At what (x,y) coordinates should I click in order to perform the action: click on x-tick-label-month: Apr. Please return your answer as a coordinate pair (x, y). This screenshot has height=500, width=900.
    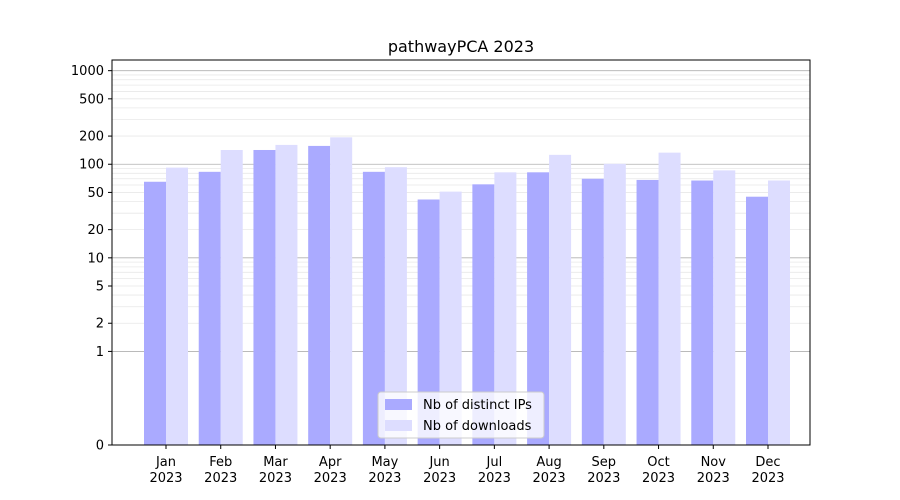
    Looking at the image, I should click on (330, 462).